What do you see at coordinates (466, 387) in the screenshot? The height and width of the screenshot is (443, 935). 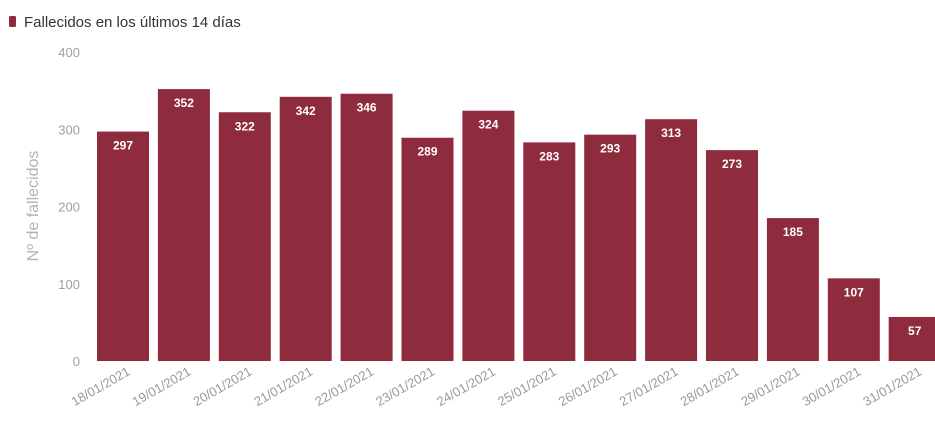 I see `x-tick-label: 24/01/2021` at bounding box center [466, 387].